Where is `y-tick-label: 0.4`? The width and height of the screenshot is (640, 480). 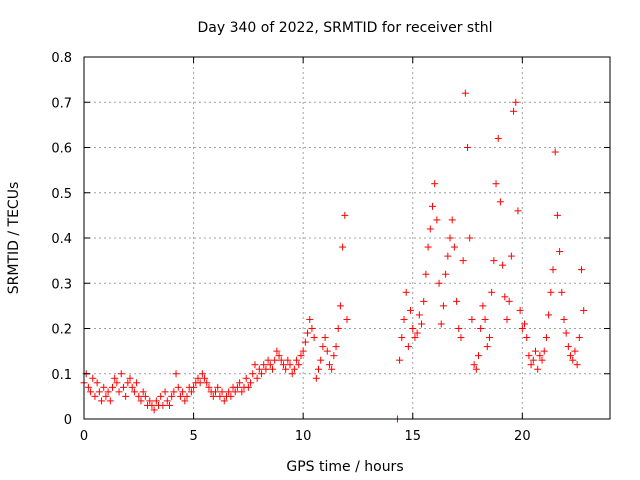
y-tick-label: 0.4 is located at coordinates (61, 239).